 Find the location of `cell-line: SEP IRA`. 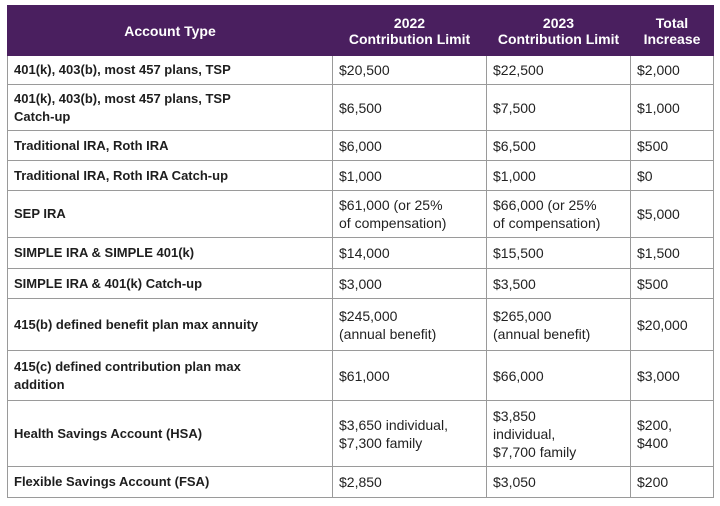

cell-line: SEP IRA is located at coordinates (40, 213).